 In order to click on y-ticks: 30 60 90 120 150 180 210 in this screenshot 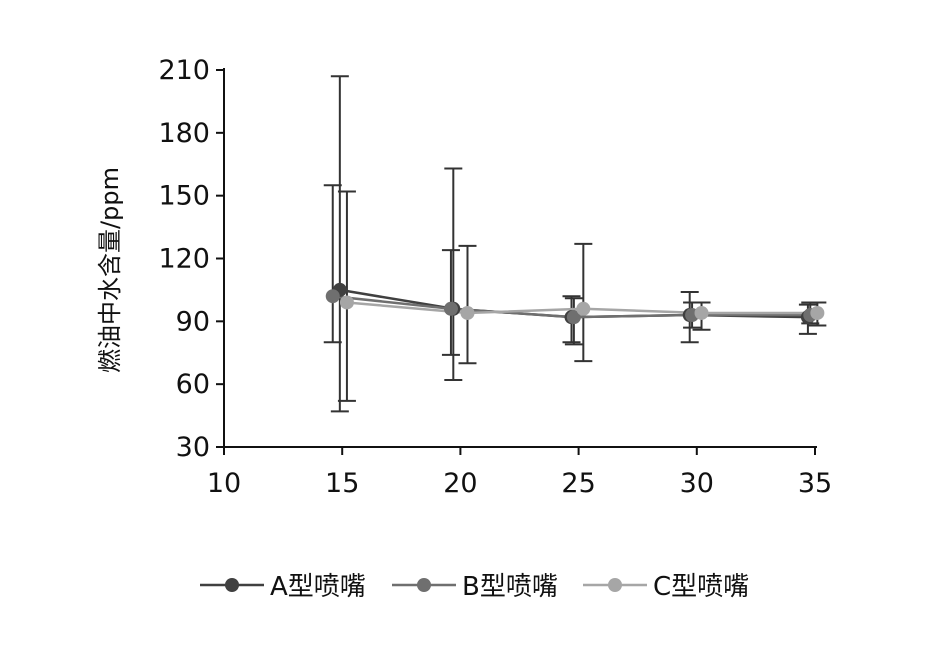, I will do `click(191, 259)`.